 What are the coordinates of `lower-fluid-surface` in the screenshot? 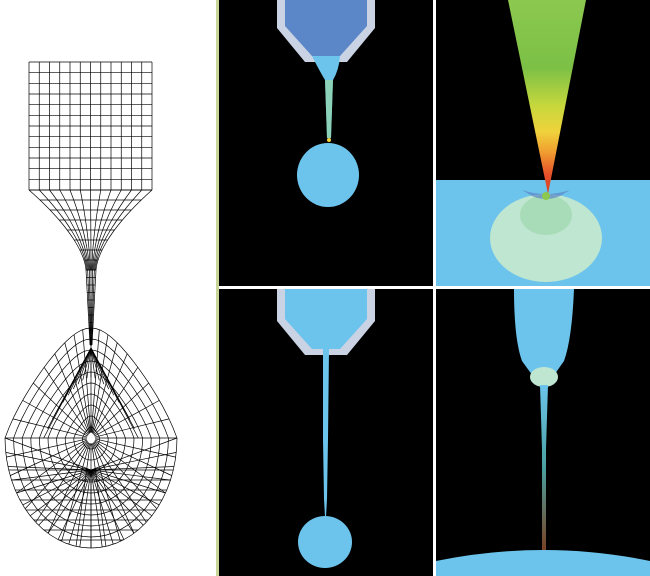 It's located at (543, 563).